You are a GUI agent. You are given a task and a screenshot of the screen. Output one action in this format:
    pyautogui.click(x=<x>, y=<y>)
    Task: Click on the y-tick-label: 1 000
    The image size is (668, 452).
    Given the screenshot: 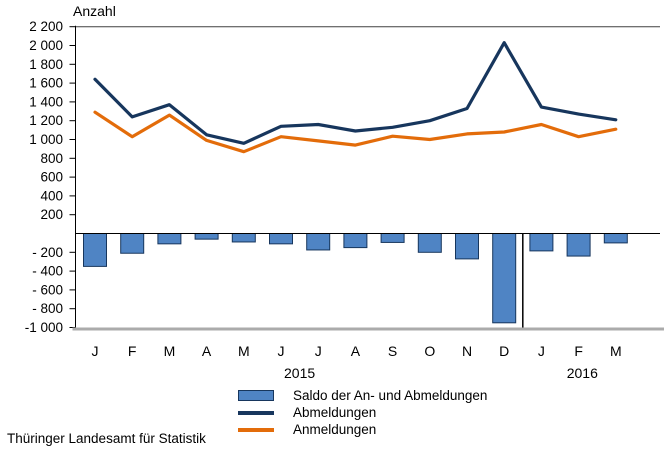 What is the action you would take?
    pyautogui.click(x=46, y=139)
    